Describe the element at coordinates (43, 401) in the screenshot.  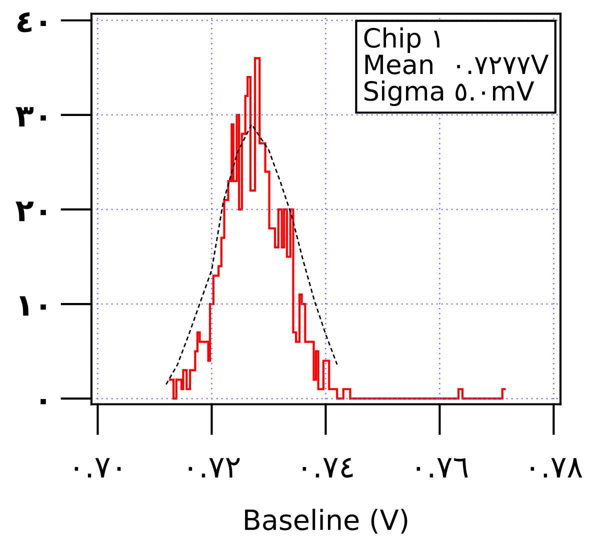
I see `y-tick-label: ٠` at that location.